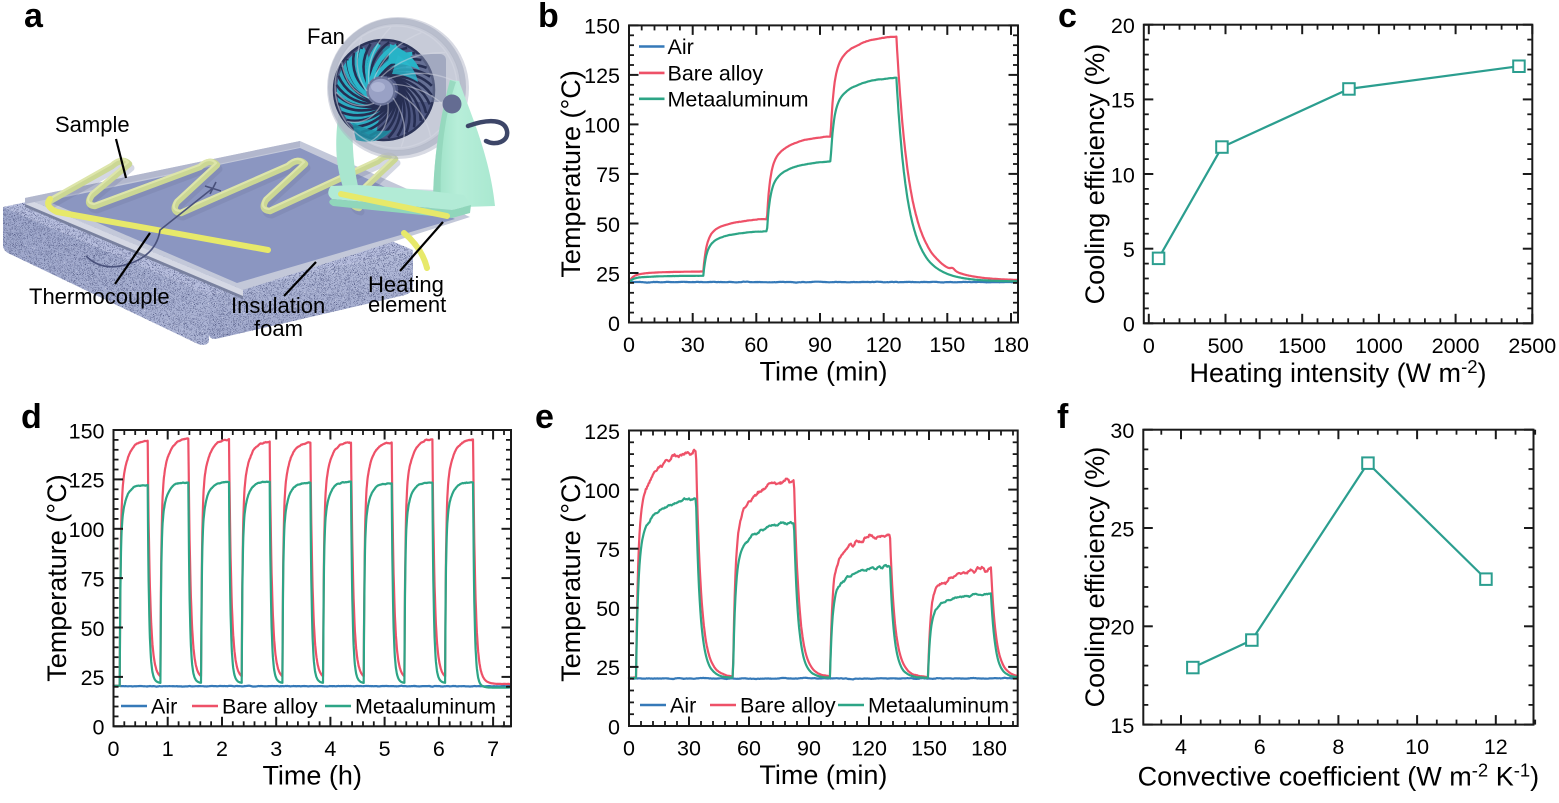  I want to click on svg-text: 2500, so click(1532, 346).